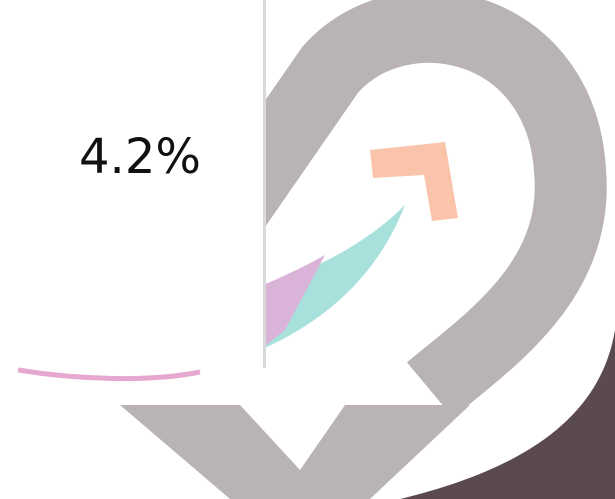 The width and height of the screenshot is (615, 499). What do you see at coordinates (295, 452) in the screenshot?
I see `gray-base` at bounding box center [295, 452].